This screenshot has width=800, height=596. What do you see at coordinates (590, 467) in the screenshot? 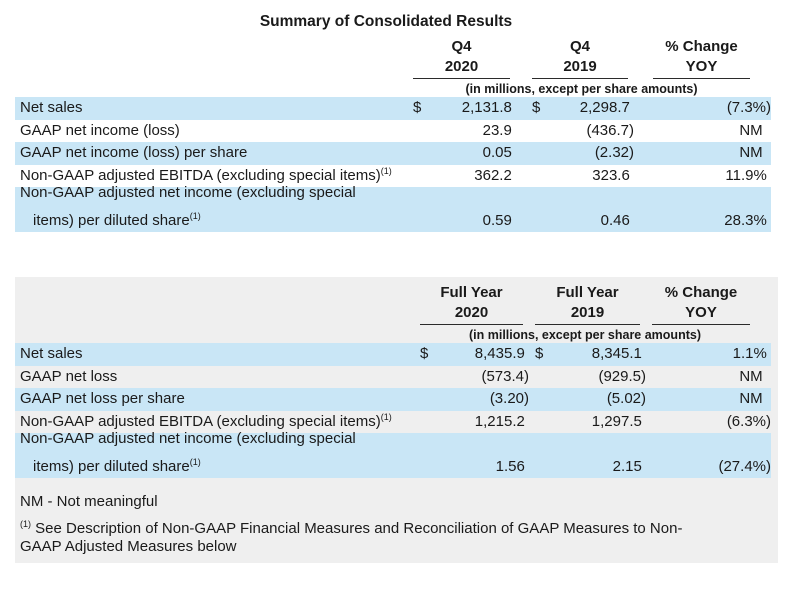
I see `value-cell-2019: 2.15` at bounding box center [590, 467].